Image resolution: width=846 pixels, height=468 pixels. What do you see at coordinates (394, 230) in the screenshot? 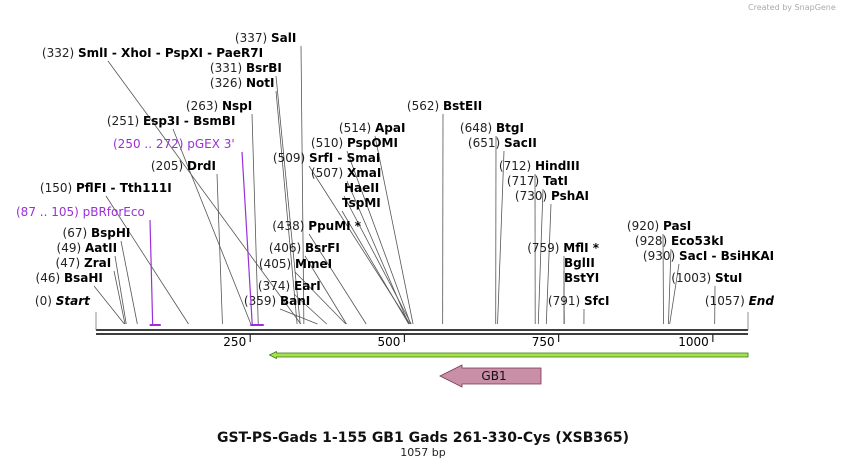
I see `cut-line-apai` at bounding box center [394, 230].